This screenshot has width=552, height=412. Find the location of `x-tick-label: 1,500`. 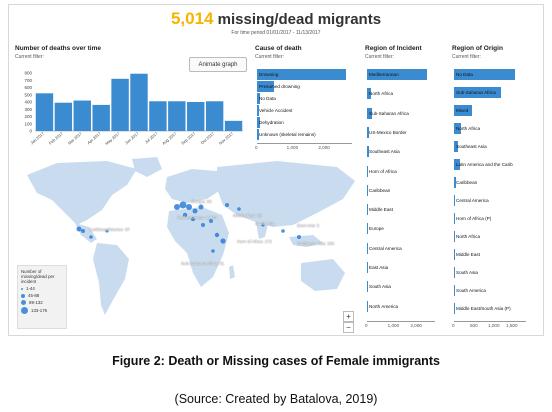

x-tick-label: 1,500 is located at coordinates (512, 325).